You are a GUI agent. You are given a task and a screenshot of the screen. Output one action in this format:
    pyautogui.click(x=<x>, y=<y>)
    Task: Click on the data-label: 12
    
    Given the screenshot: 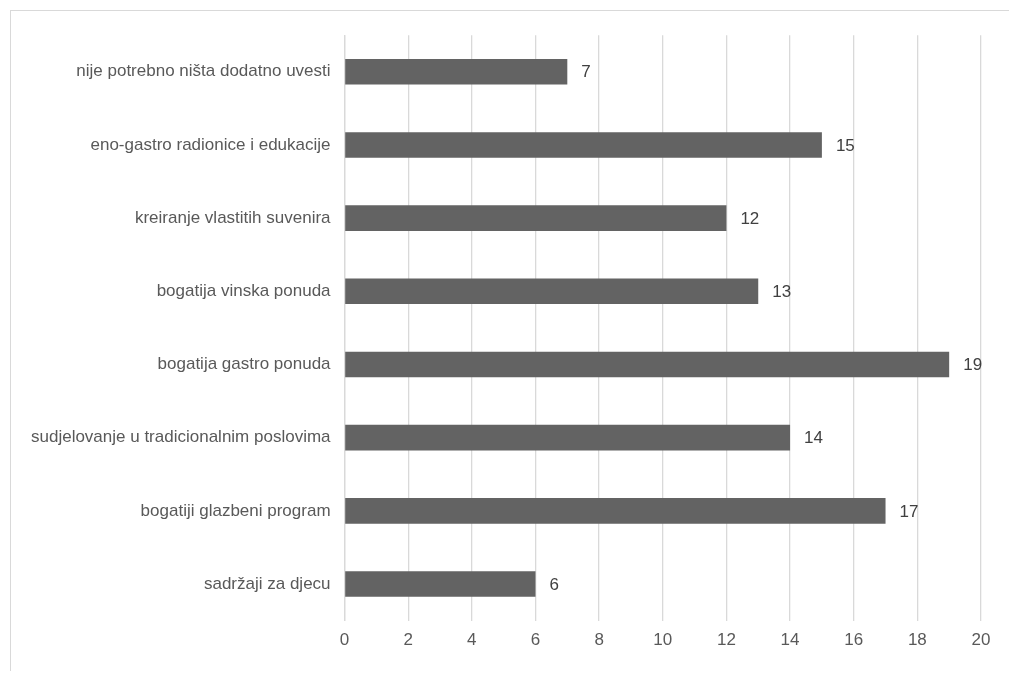 What is the action you would take?
    pyautogui.click(x=750, y=218)
    